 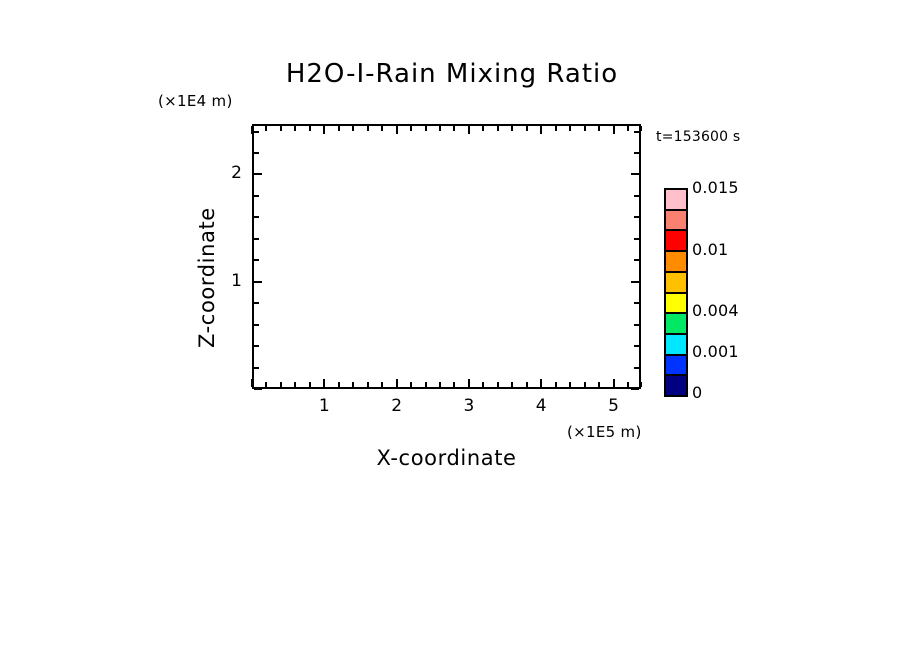 What do you see at coordinates (446, 458) in the screenshot?
I see `x-axis-title: X-coordinate` at bounding box center [446, 458].